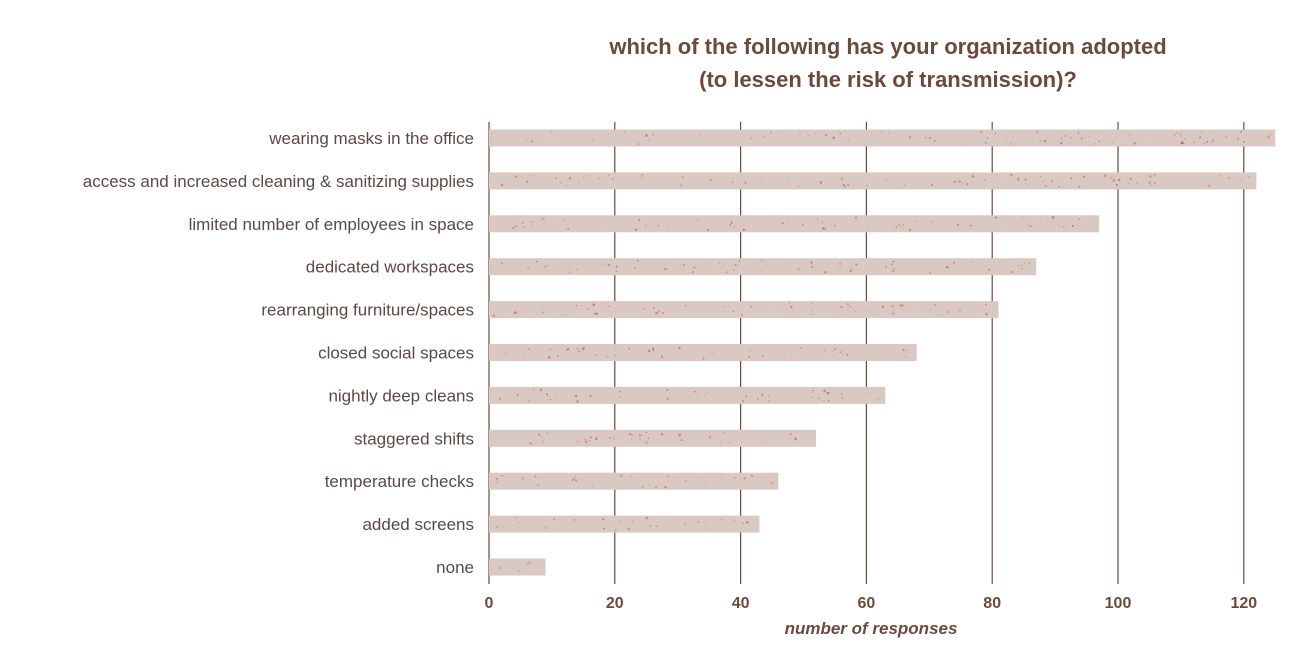 Image resolution: width=1310 pixels, height=658 pixels. I want to click on x-tick-label-60: 60, so click(867, 603).